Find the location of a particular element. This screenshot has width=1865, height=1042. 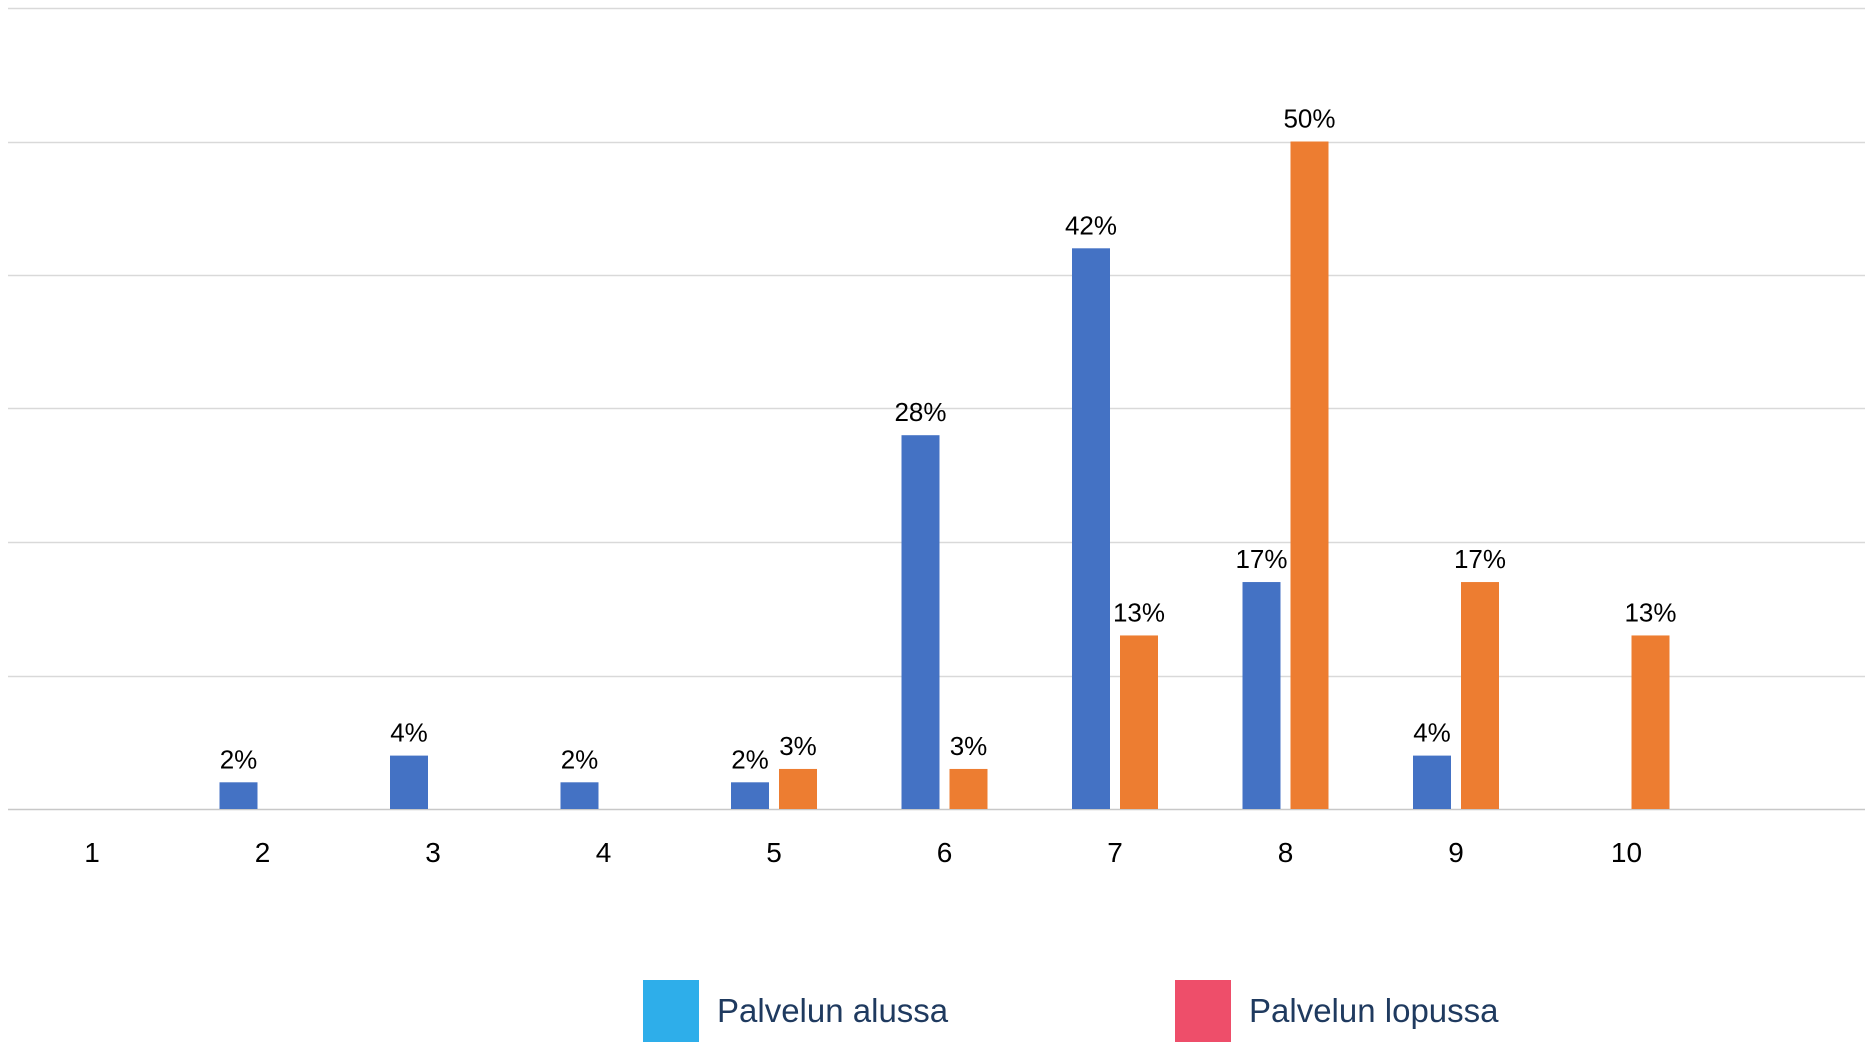

x-tick-label: 2 is located at coordinates (263, 852).